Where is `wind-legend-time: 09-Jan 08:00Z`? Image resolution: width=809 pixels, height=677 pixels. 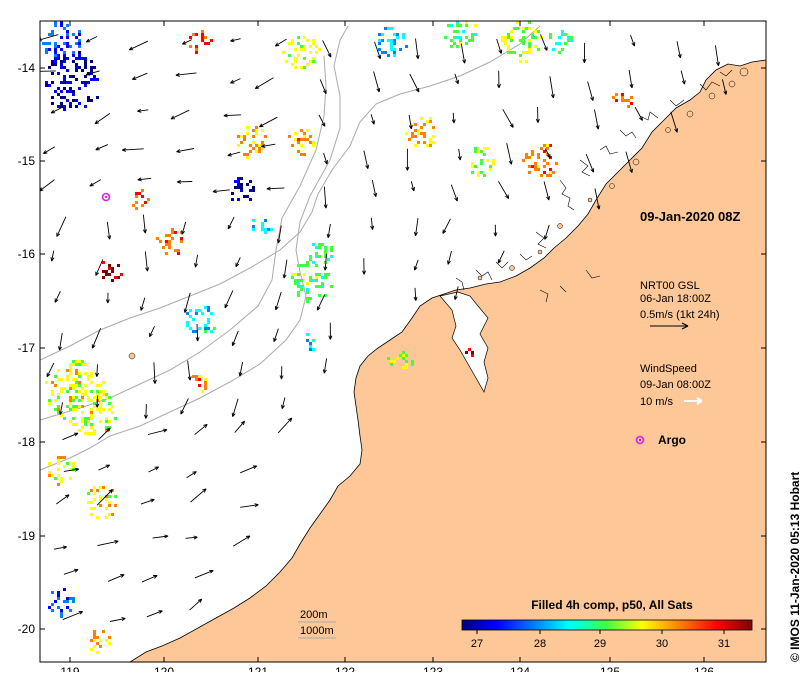 wind-legend-time: 09-Jan 08:00Z is located at coordinates (675, 385).